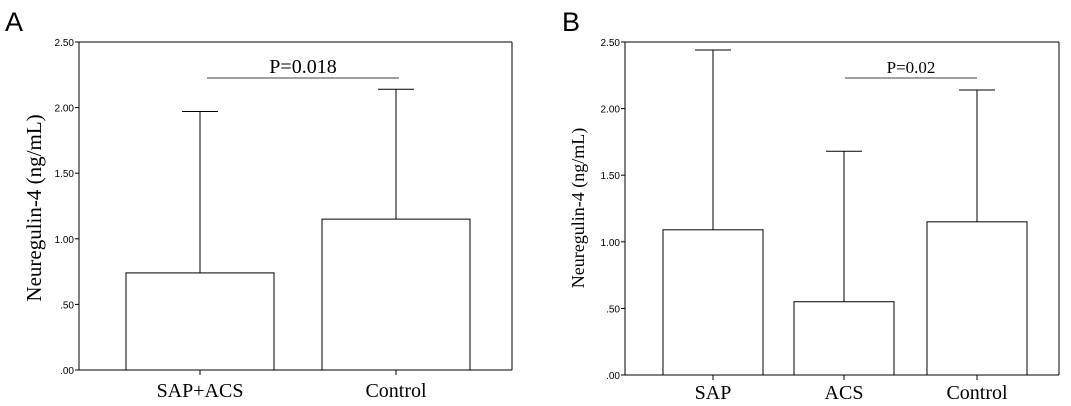  I want to click on p-value-label: P=0.02, so click(911, 67).